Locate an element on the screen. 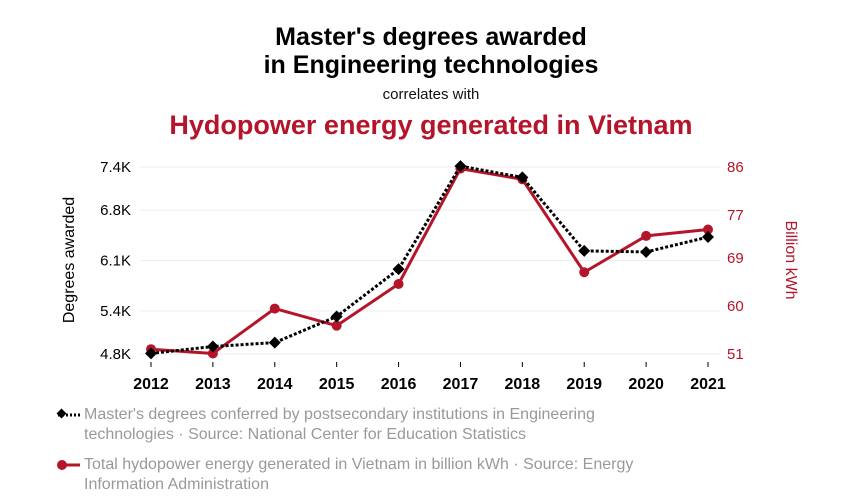 The width and height of the screenshot is (862, 499). x-axis-ticks: 2012 2013 2014 2015 2016 2017 2018 2019 2020 2021 is located at coordinates (429, 377).